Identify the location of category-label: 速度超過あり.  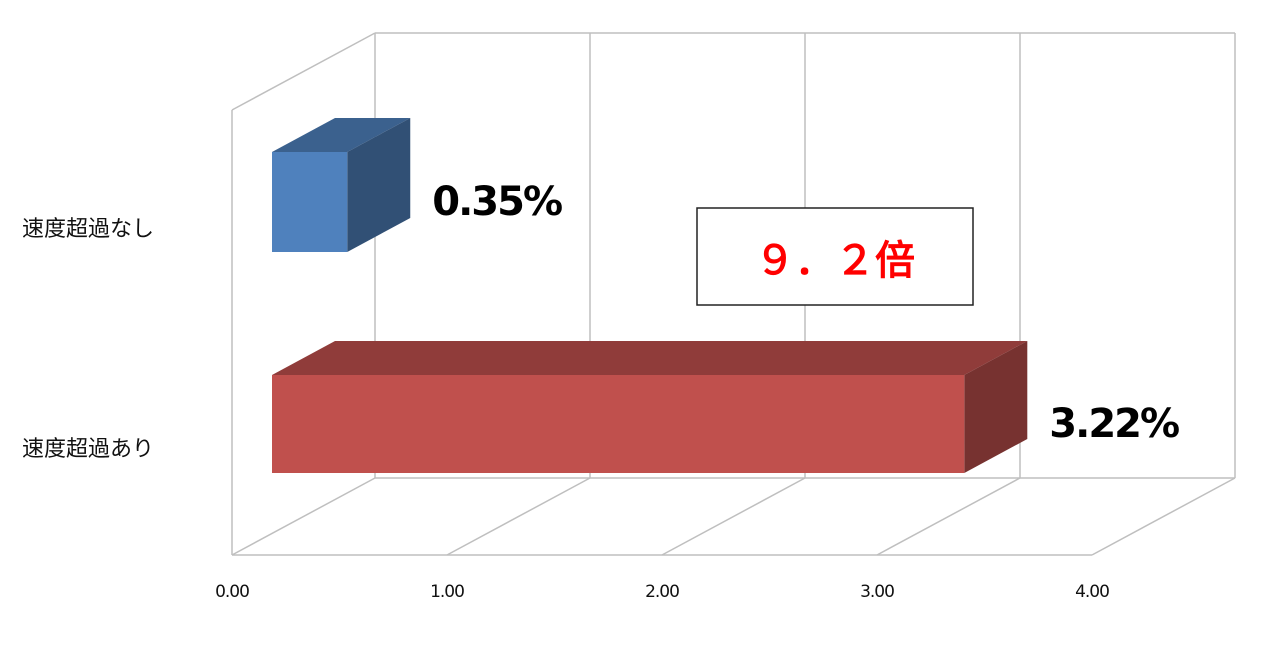
(88, 449).